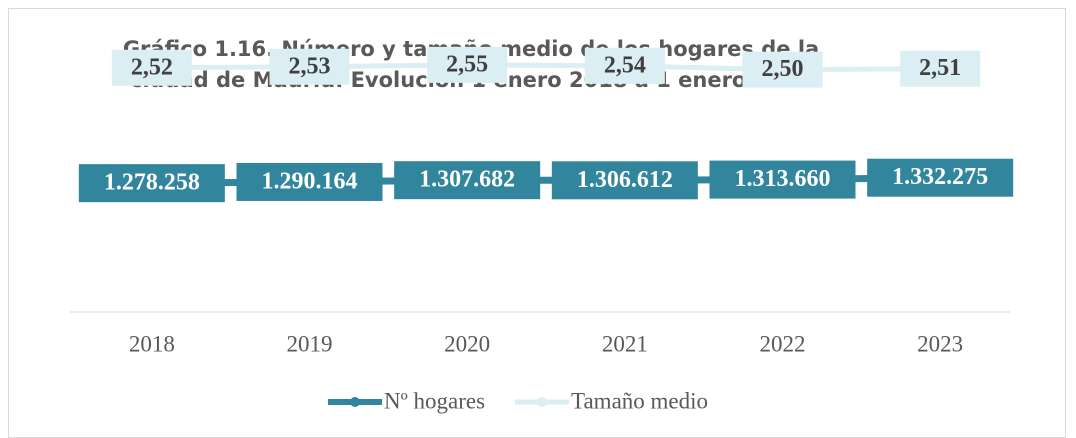 Image resolution: width=1076 pixels, height=438 pixels. I want to click on x-tick-label: 2020, so click(467, 343).